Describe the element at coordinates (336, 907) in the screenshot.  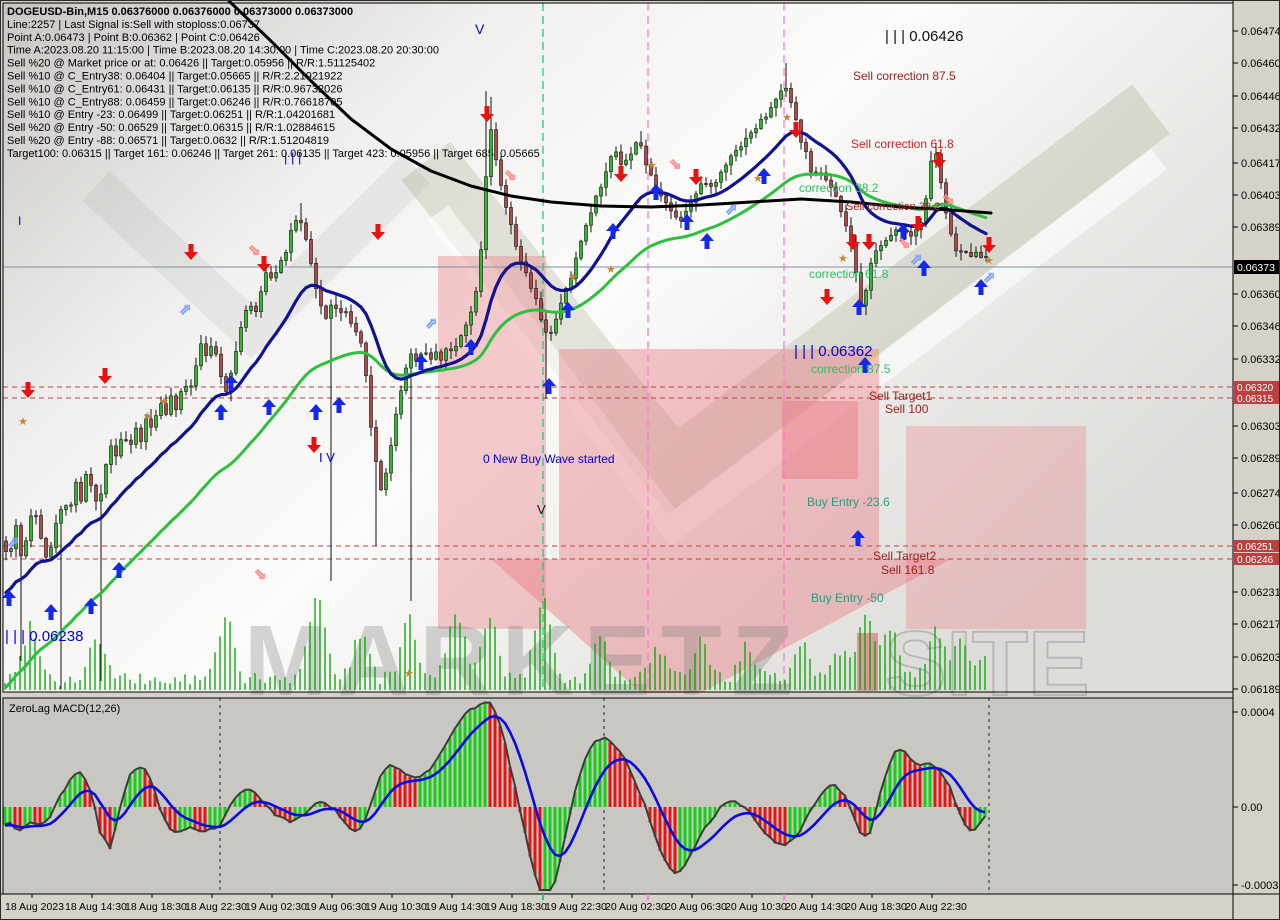
I see `time-tick-label: 19 Aug 06:30` at that location.